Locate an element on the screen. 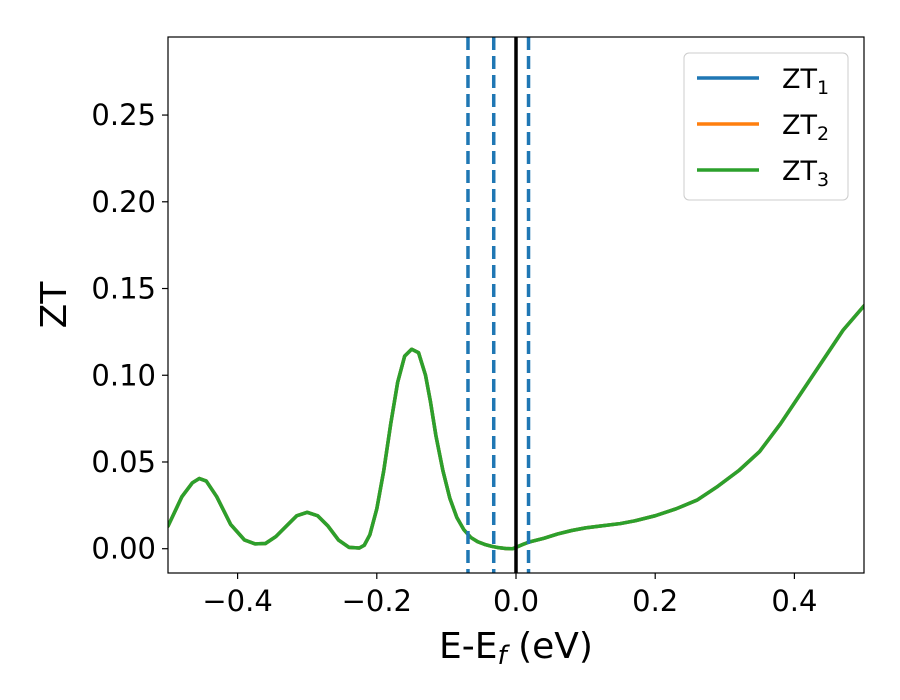 The height and width of the screenshot is (700, 900). x-tick-label: −0.2 is located at coordinates (377, 601).